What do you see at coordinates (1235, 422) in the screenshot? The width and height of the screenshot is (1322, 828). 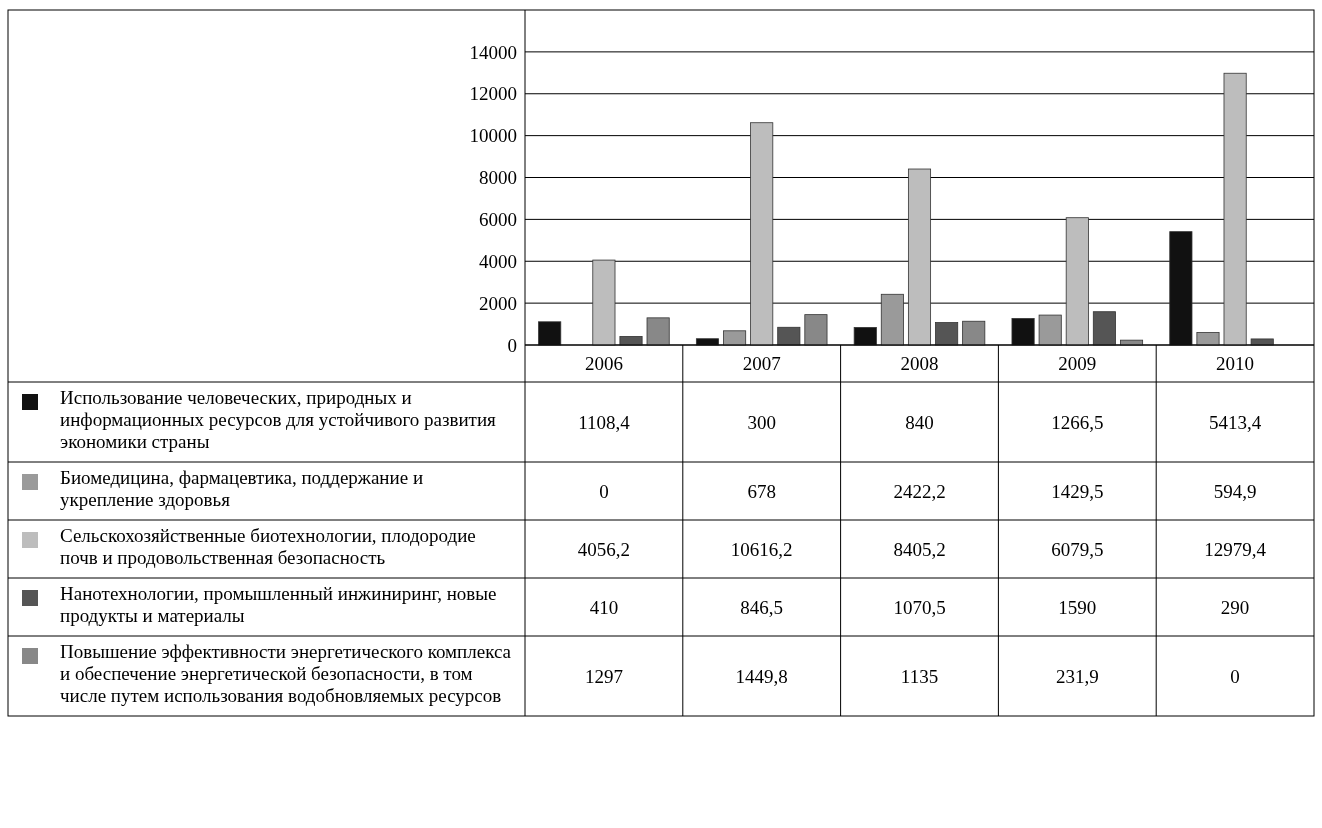 I see `data-label: 5413,4` at bounding box center [1235, 422].